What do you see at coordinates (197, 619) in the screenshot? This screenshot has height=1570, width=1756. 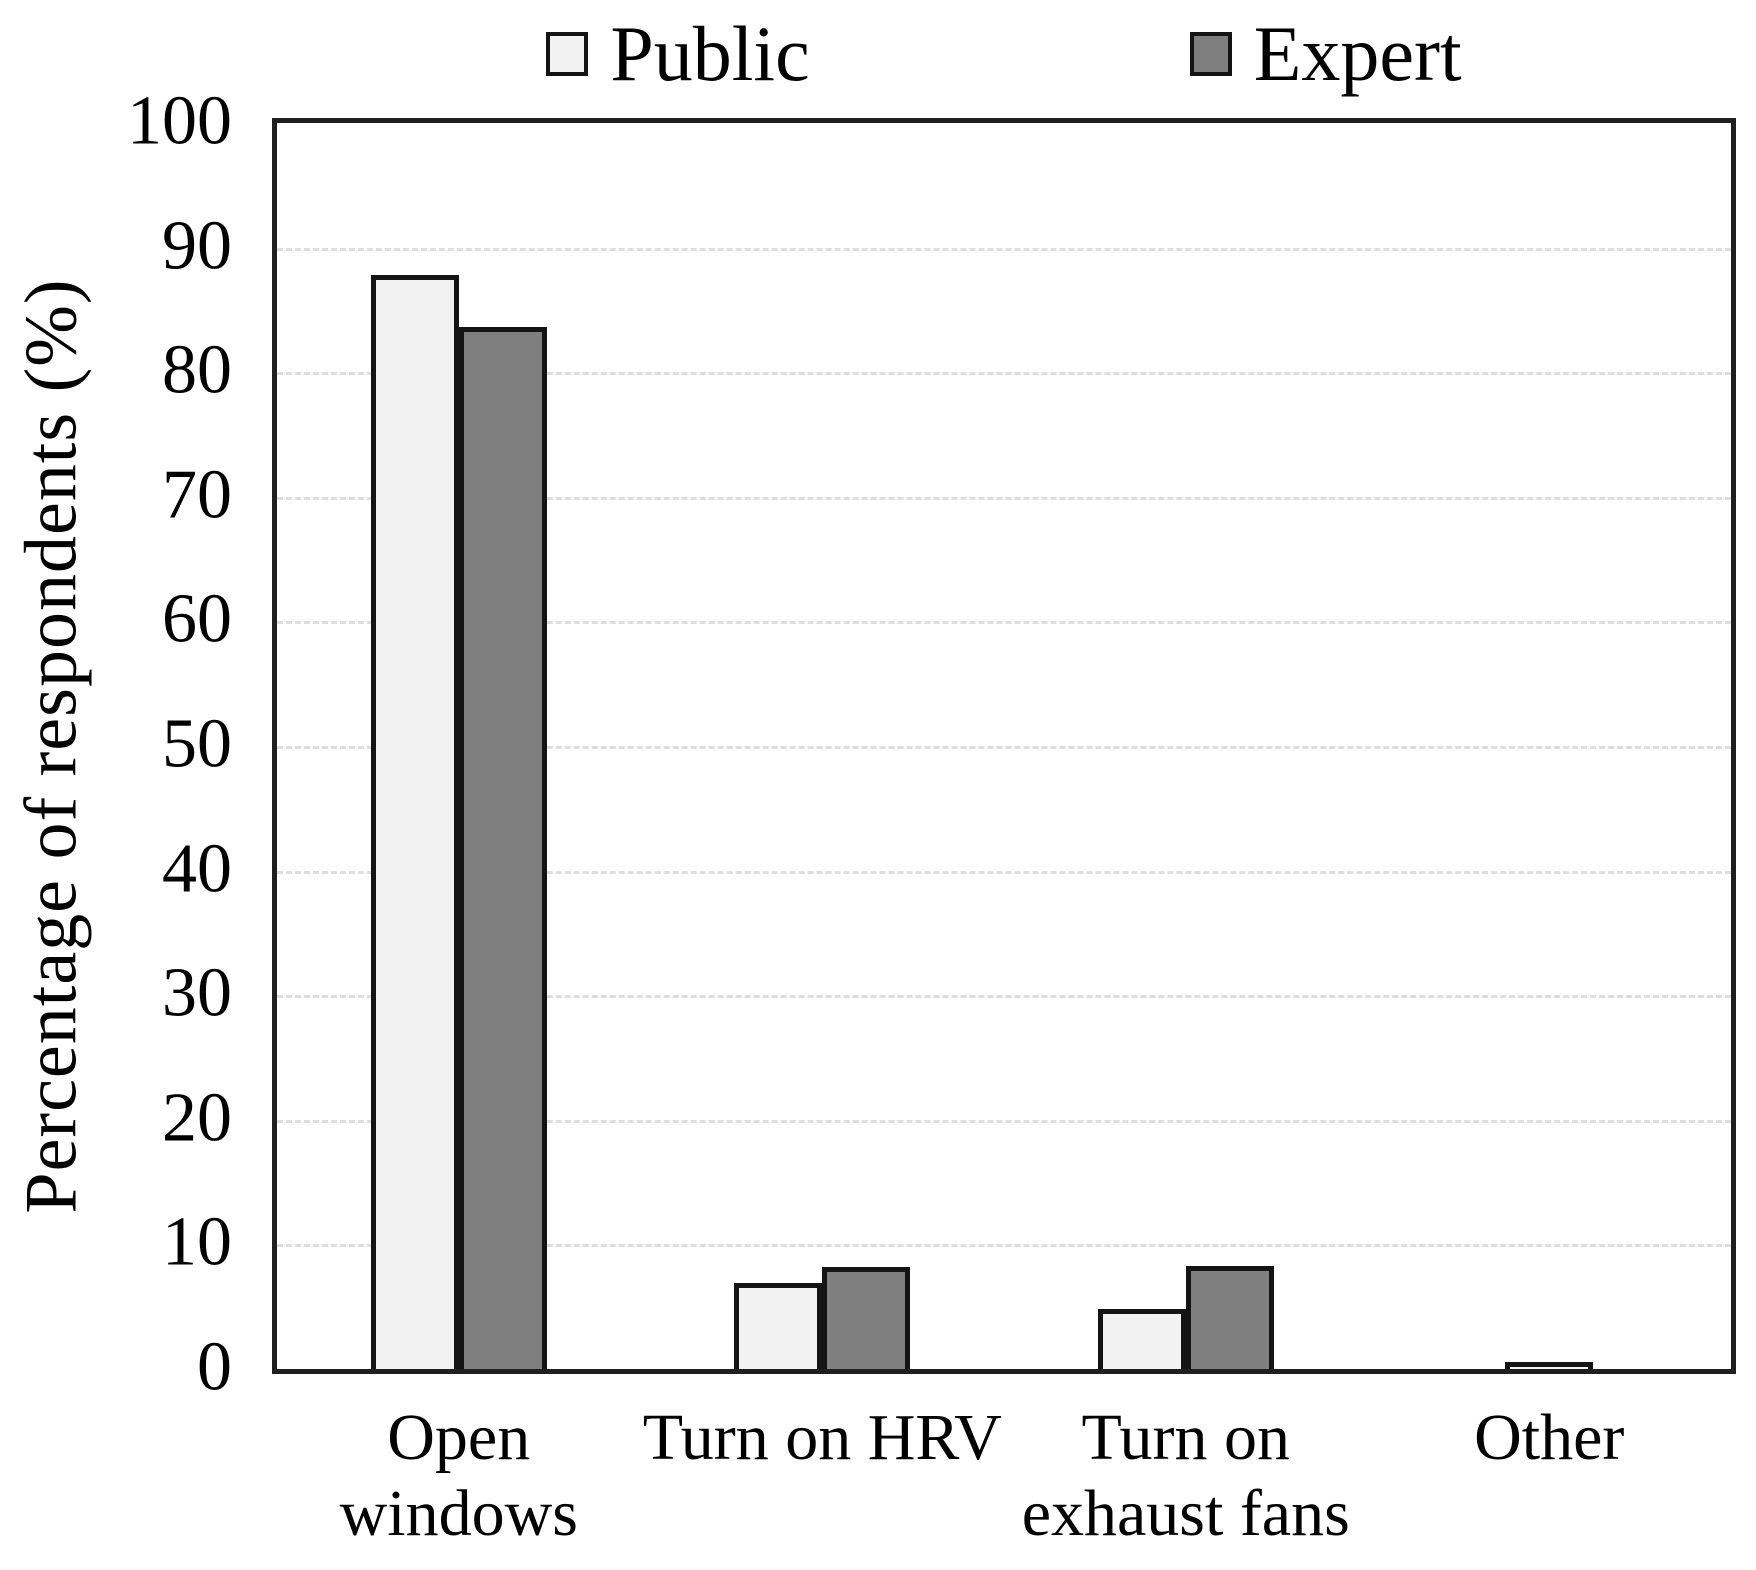 I see `y-tick-label-60: 60` at bounding box center [197, 619].